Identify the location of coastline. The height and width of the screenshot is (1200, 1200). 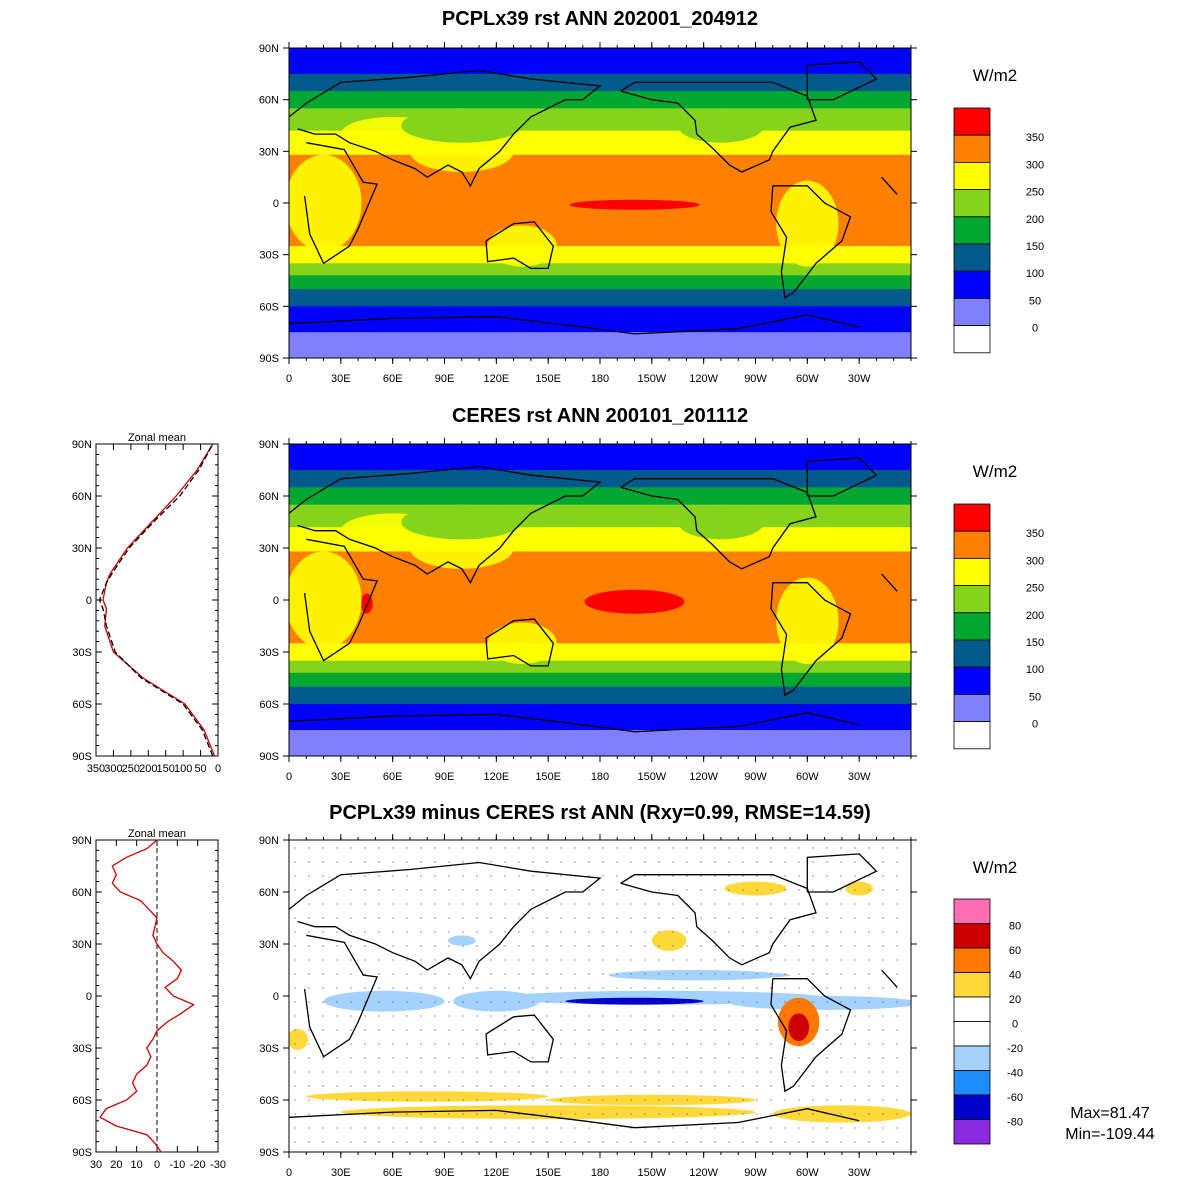
(574, 324).